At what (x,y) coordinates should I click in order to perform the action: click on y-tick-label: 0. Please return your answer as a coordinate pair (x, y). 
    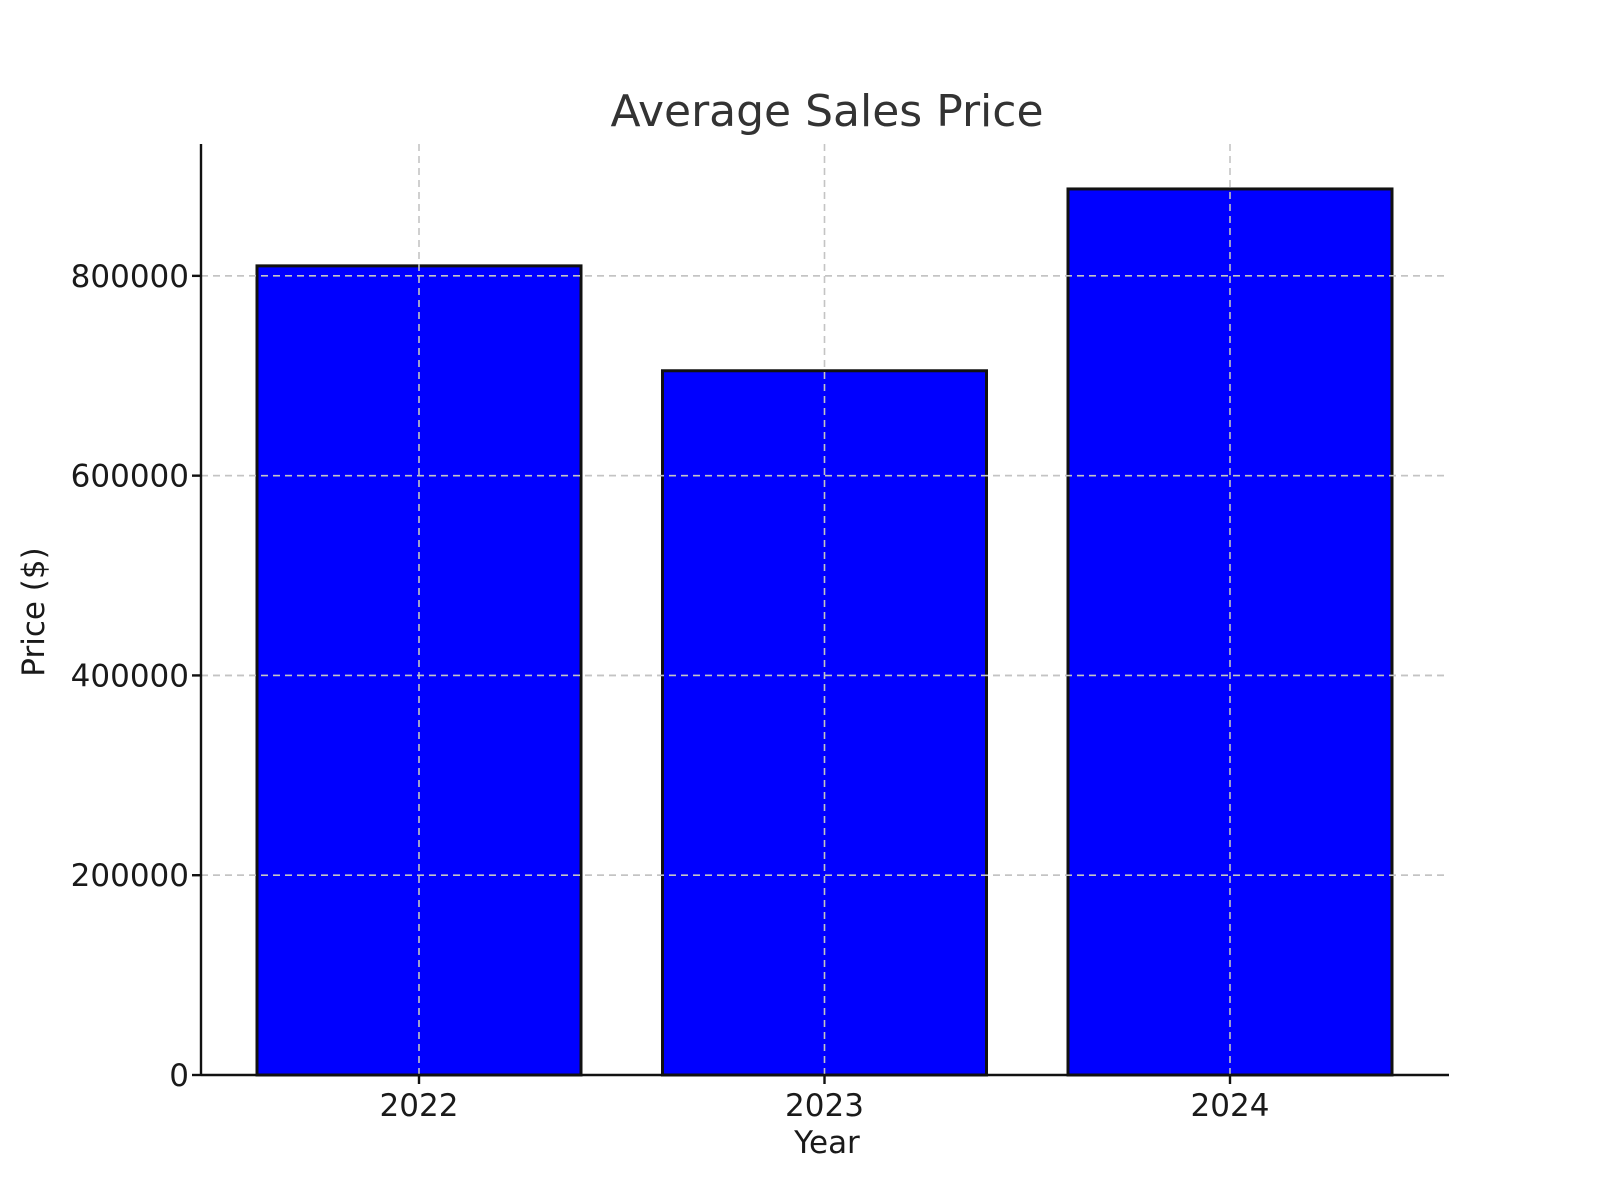
    Looking at the image, I should click on (179, 1076).